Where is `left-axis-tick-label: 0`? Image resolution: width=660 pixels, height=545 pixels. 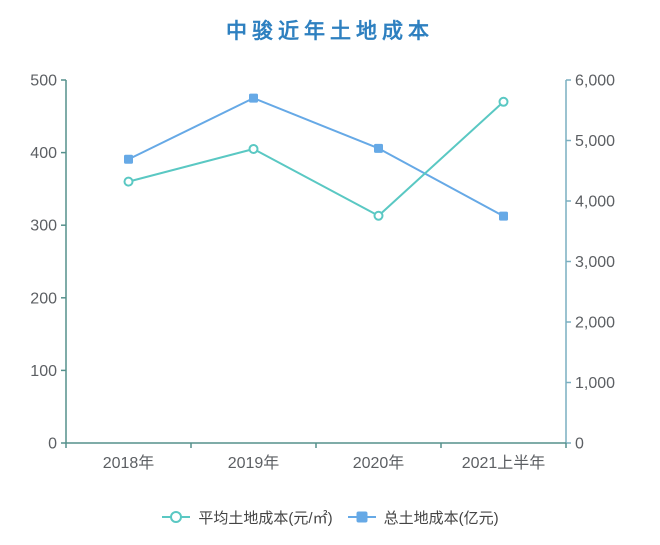
left-axis-tick-label: 0 is located at coordinates (52, 444).